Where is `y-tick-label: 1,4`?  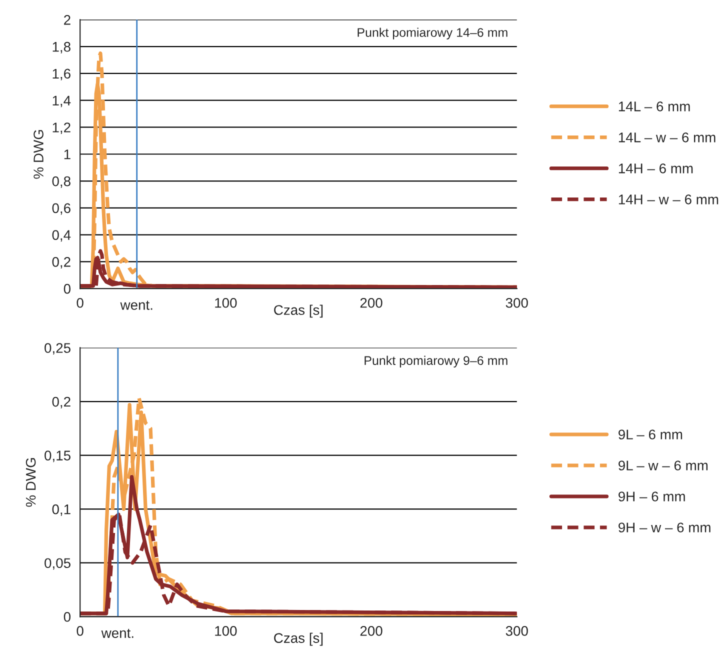 y-tick-label: 1,4 is located at coordinates (61, 102).